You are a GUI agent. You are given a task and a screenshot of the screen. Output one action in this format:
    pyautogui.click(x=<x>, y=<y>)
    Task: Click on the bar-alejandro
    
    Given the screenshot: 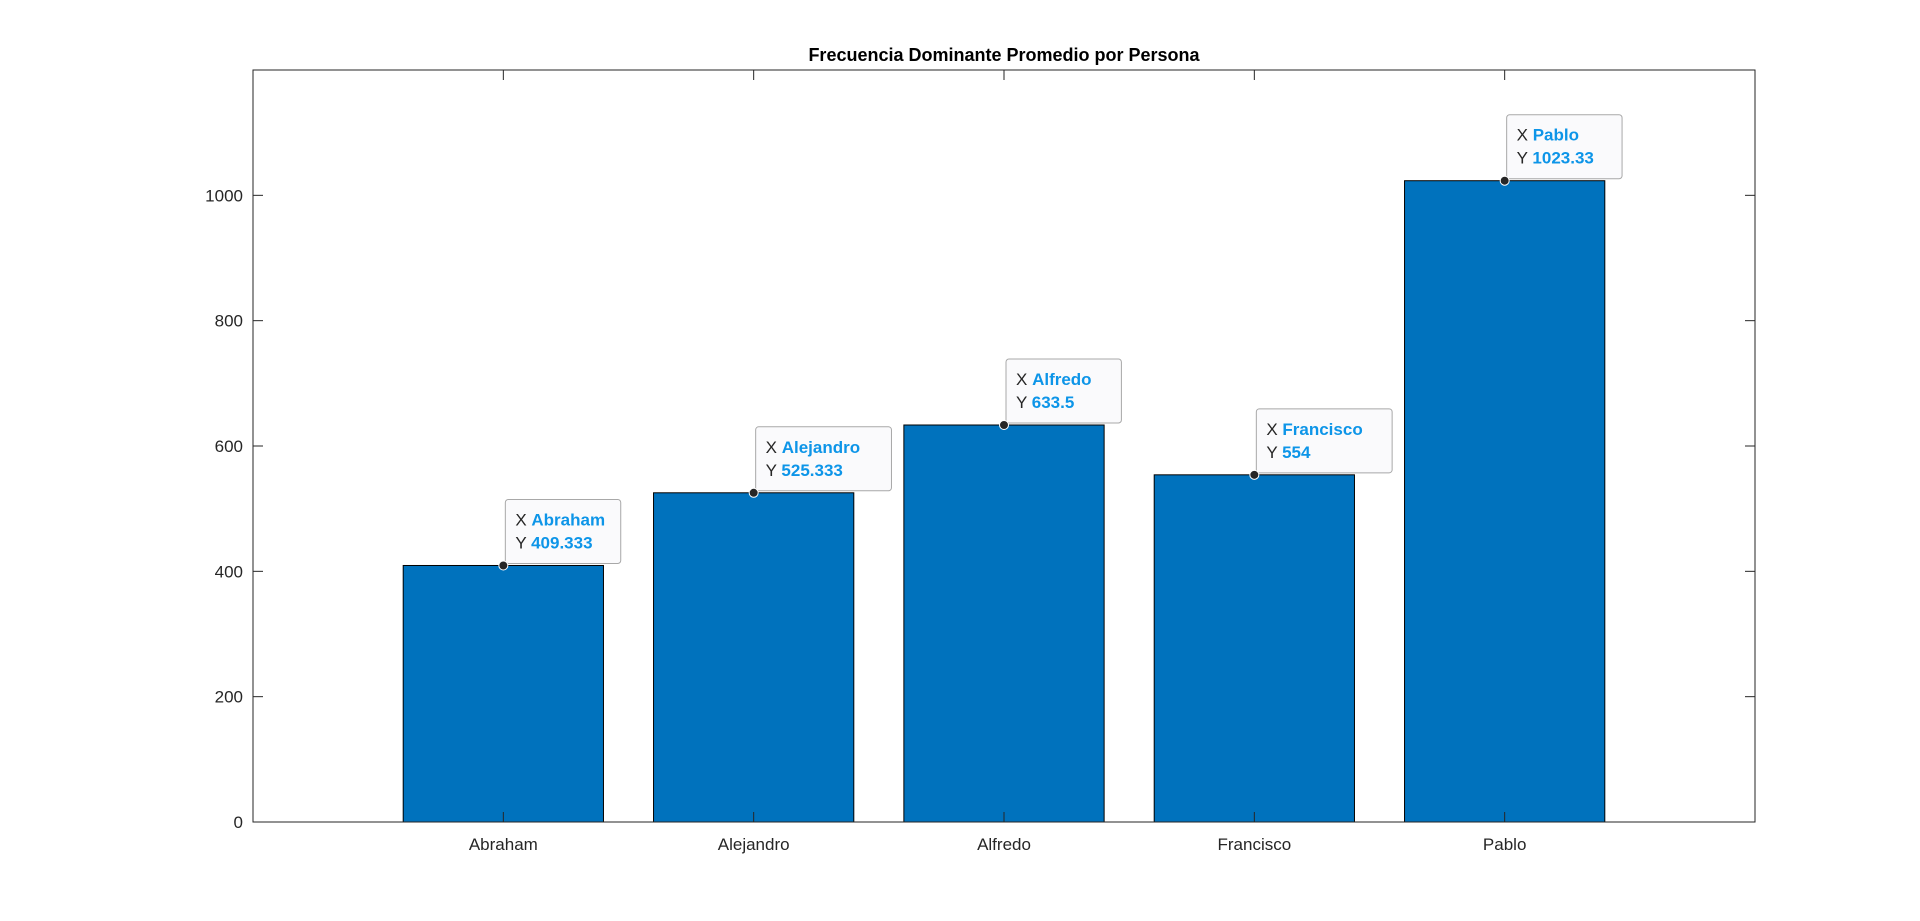 What is the action you would take?
    pyautogui.click(x=754, y=657)
    